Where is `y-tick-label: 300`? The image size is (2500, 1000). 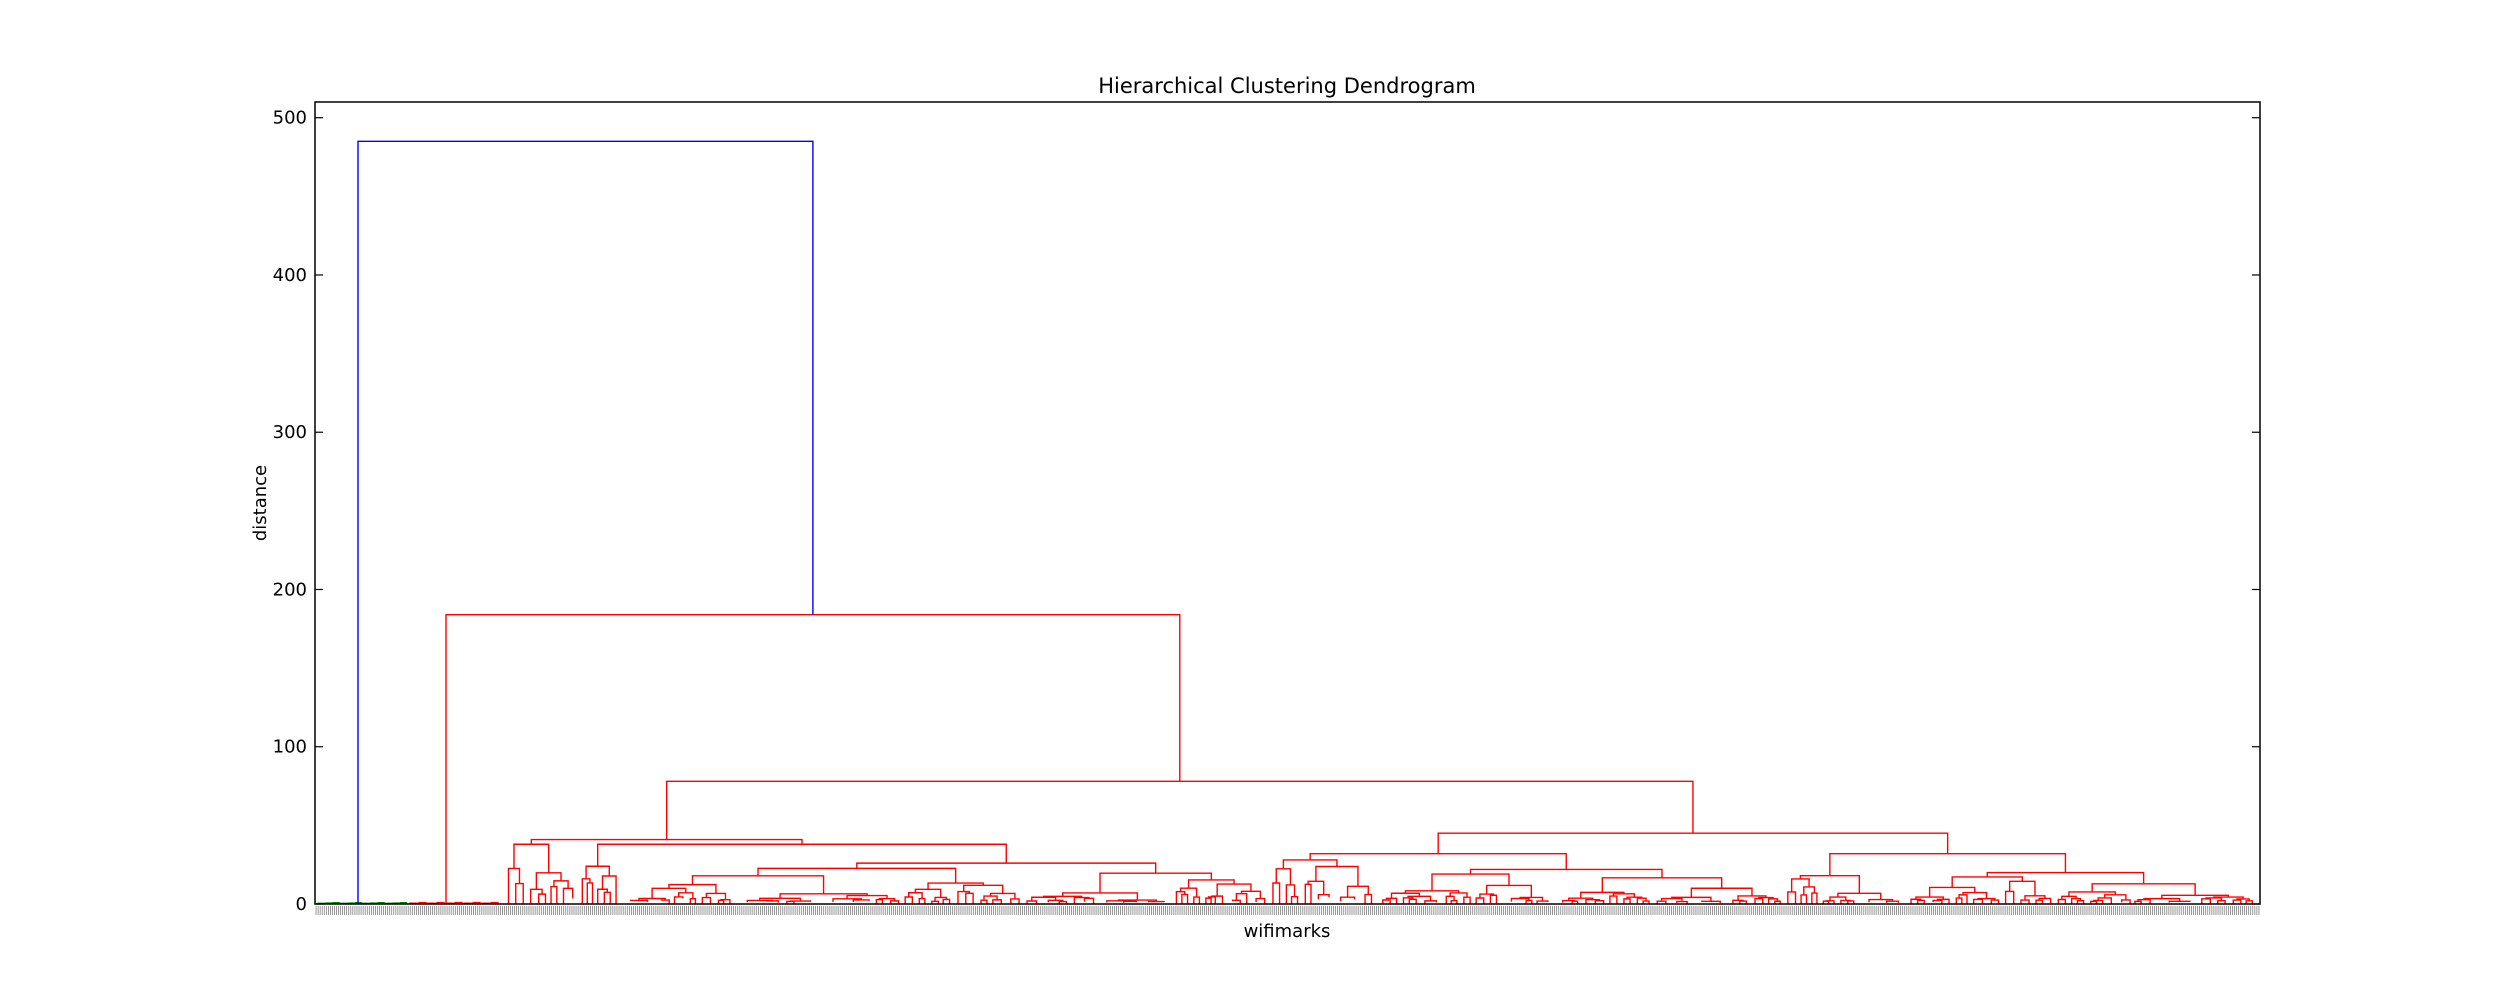
y-tick-label: 300 is located at coordinates (290, 432).